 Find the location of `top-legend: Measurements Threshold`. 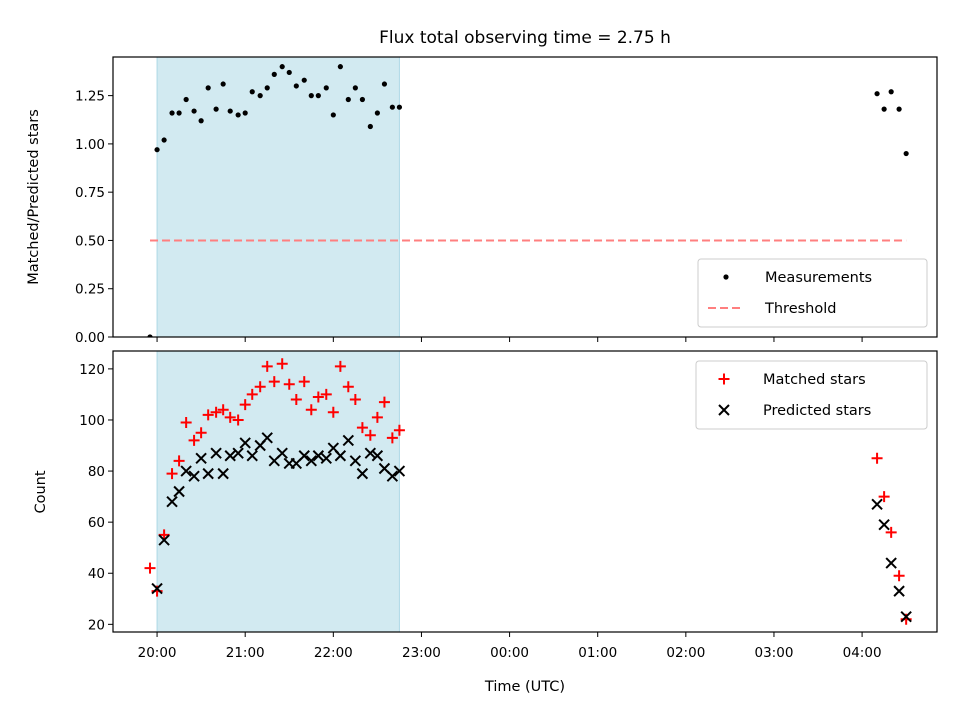

top-legend: Measurements Threshold is located at coordinates (812, 293).